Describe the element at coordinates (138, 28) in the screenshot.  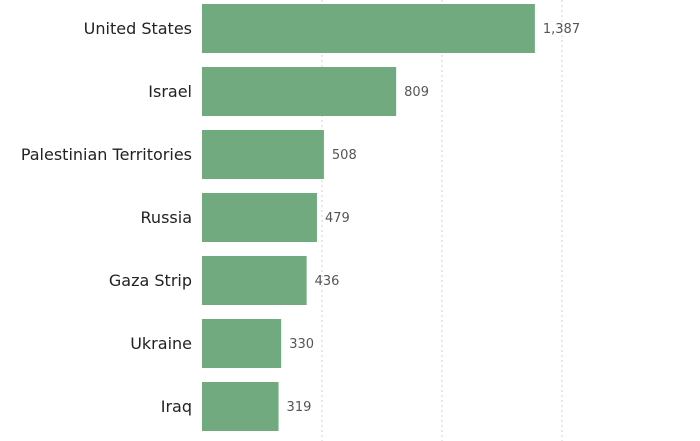
I see `category-label-united-states: United States` at that location.